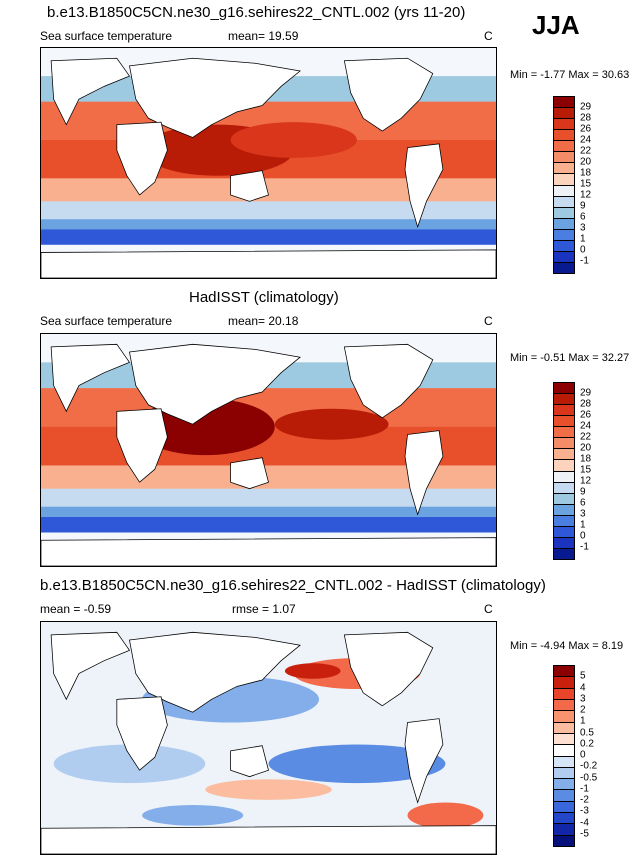 This screenshot has width=643, height=856. Describe the element at coordinates (567, 646) in the screenshot. I see `panel3-minmax: Min = -4.94 Max = 8.19` at that location.